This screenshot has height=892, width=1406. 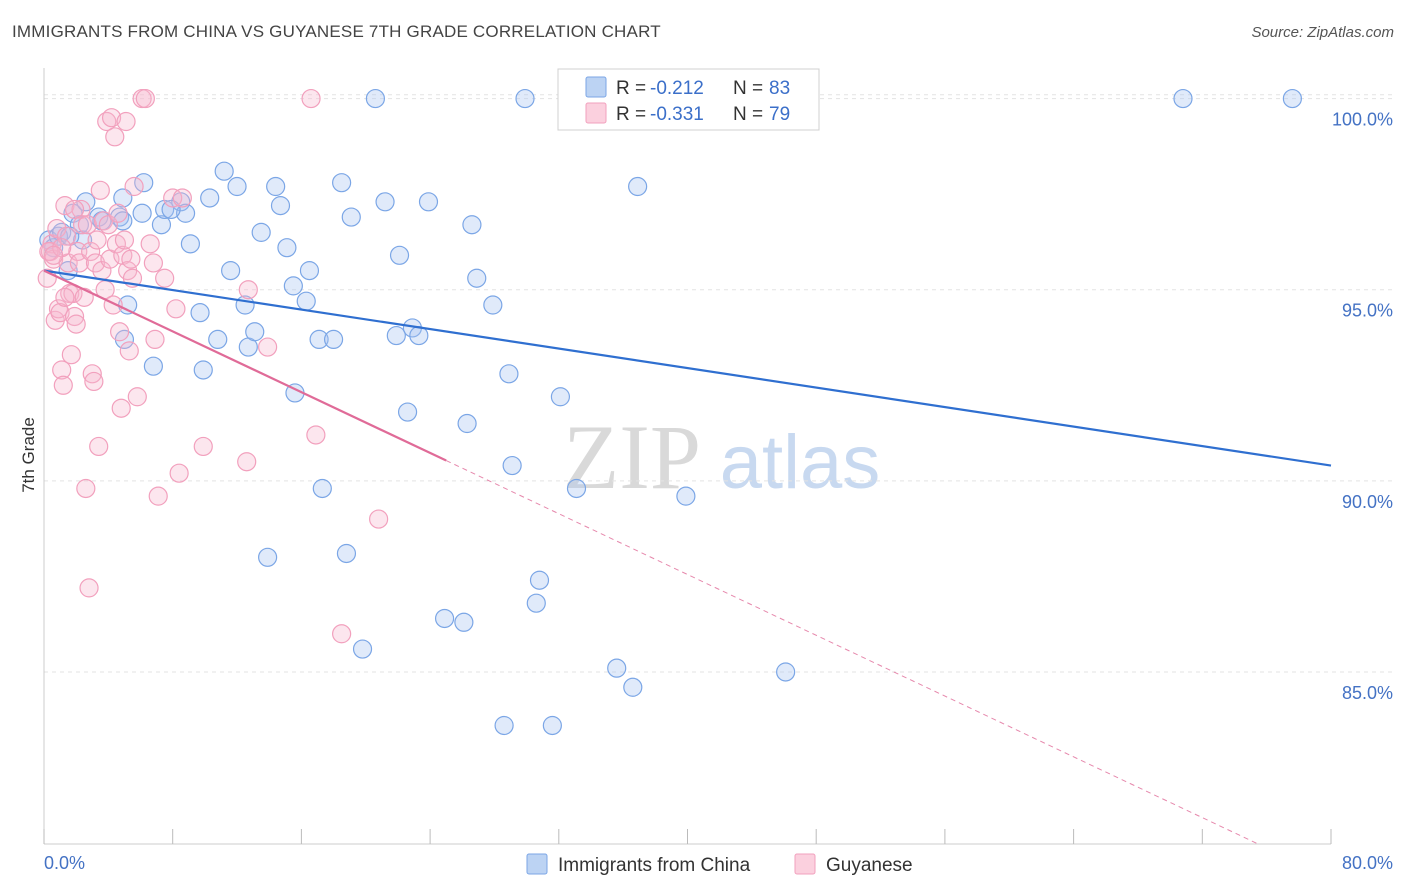 What do you see at coordinates (869, 865) in the screenshot?
I see `legend-label-guyanese: Guyanese` at bounding box center [869, 865].